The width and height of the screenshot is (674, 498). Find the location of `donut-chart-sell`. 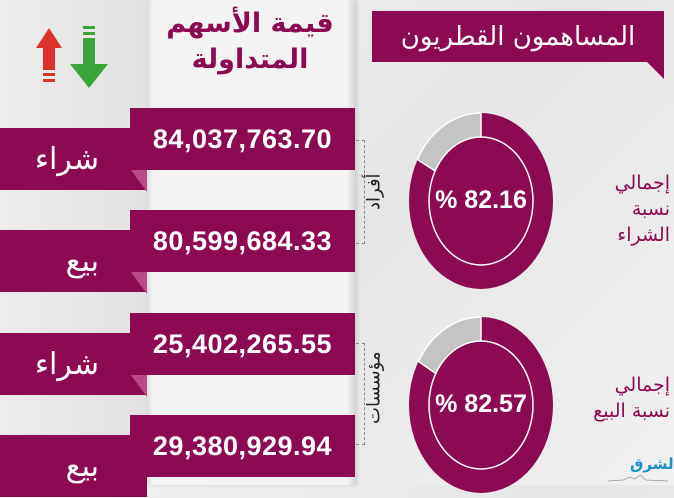

donut-chart-sell is located at coordinates (481, 404).